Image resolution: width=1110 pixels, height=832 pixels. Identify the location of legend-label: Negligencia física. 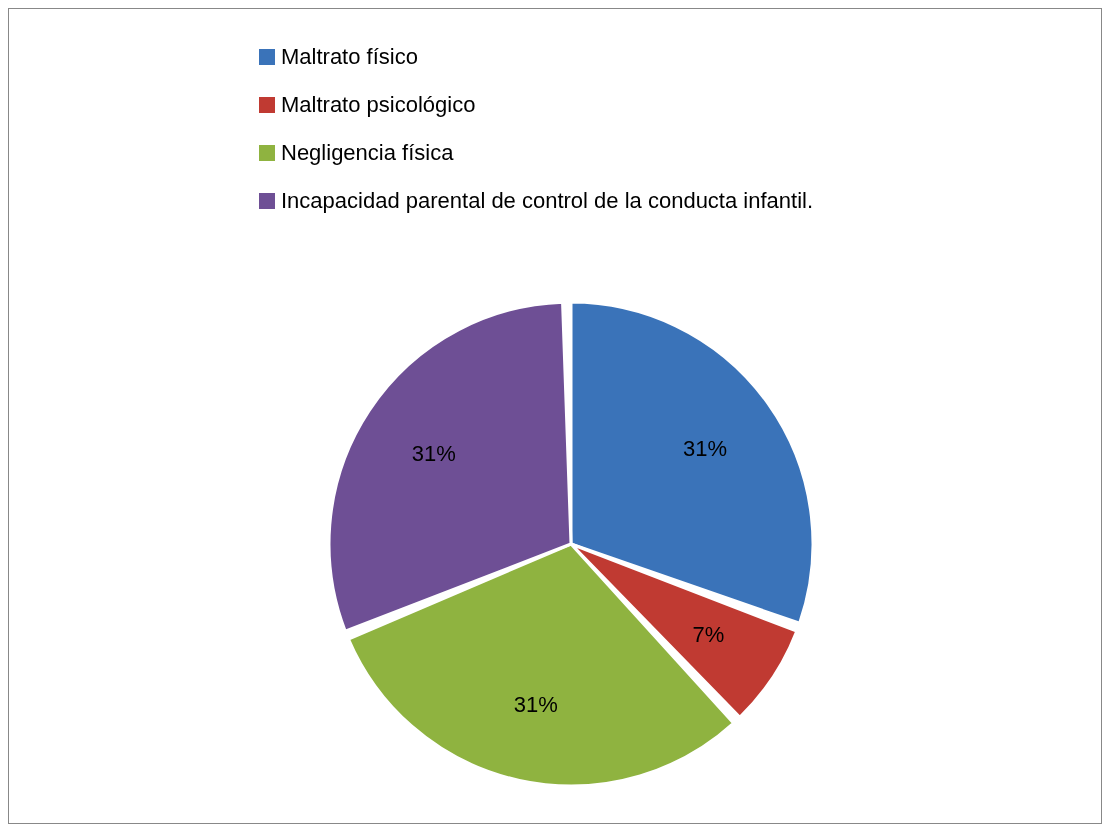
(367, 153).